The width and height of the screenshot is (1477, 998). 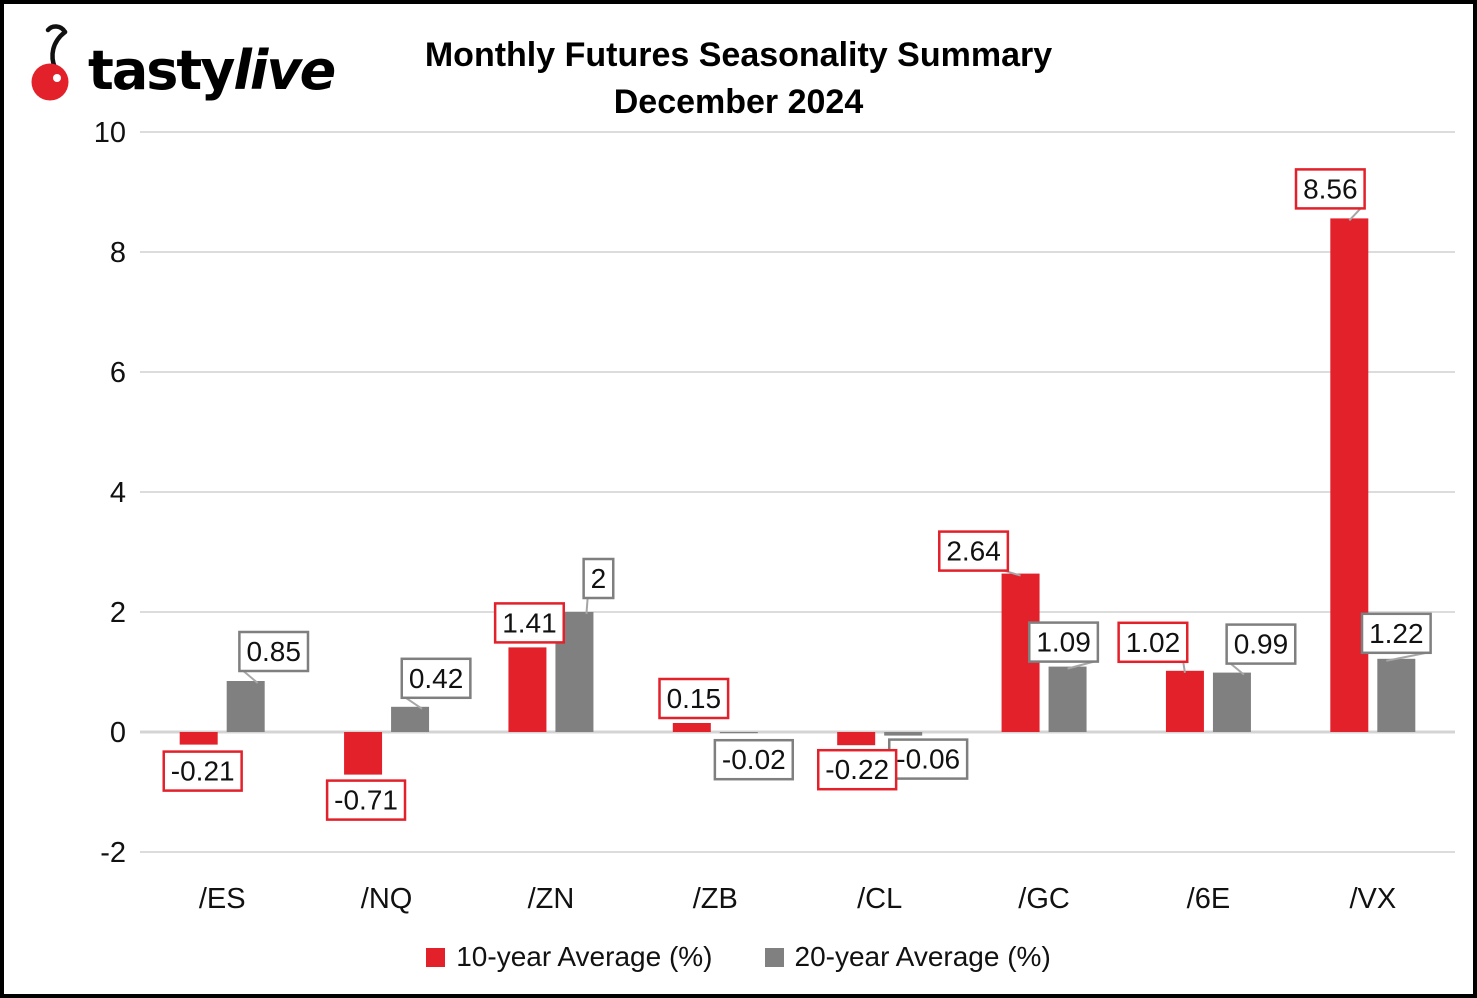 I want to click on x-axis-label: /CL, so click(x=879, y=899).